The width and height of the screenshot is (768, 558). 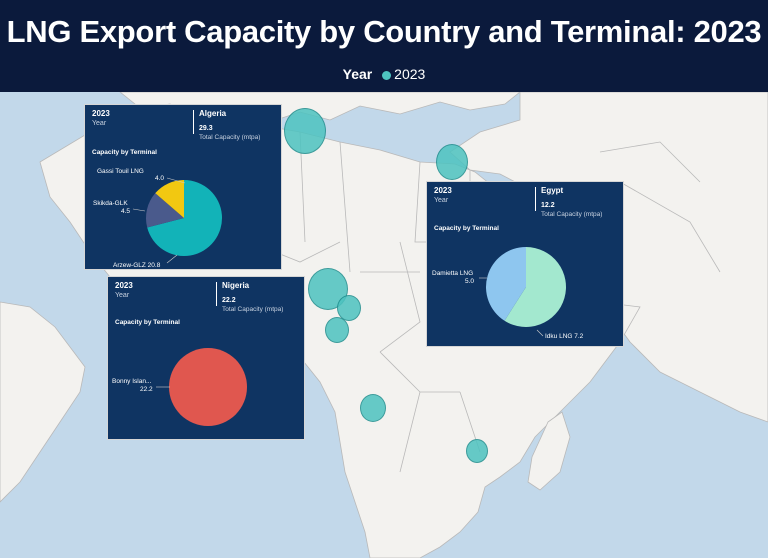 What do you see at coordinates (452, 273) in the screenshot?
I see `pie-label-damietta: Damietta LNG` at bounding box center [452, 273].